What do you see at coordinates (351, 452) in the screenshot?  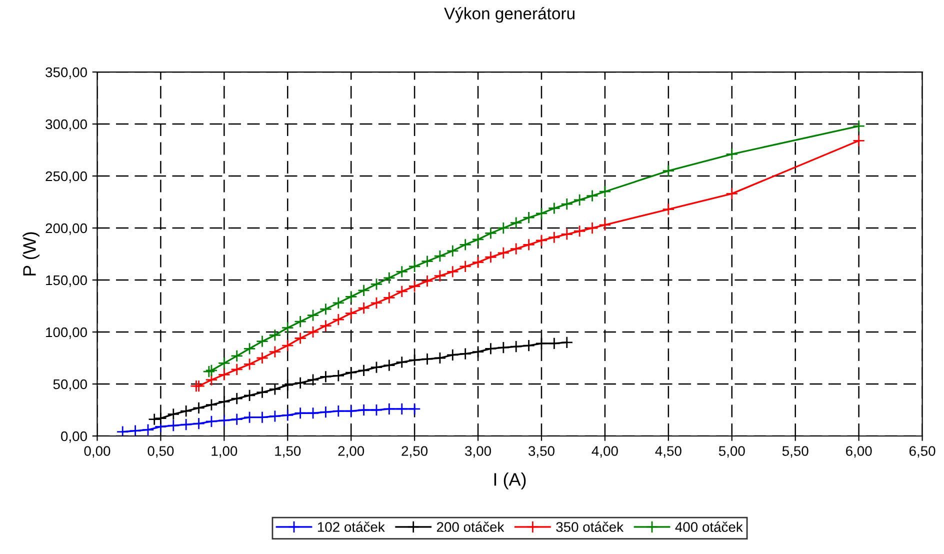 I see `x-tick-label: 2,00` at bounding box center [351, 452].